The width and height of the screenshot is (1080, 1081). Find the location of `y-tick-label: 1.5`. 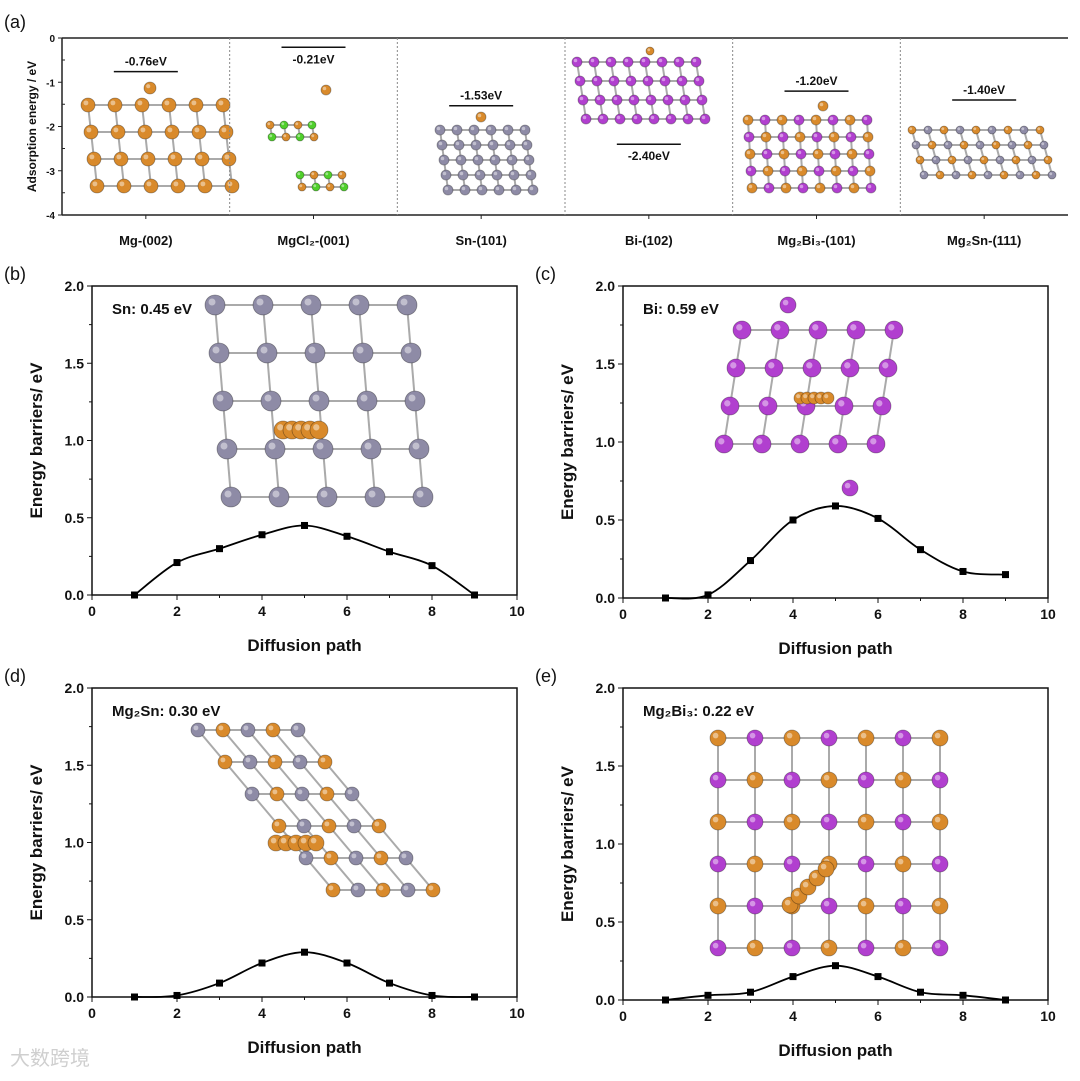

y-tick-label: 1.5 is located at coordinates (75, 363).